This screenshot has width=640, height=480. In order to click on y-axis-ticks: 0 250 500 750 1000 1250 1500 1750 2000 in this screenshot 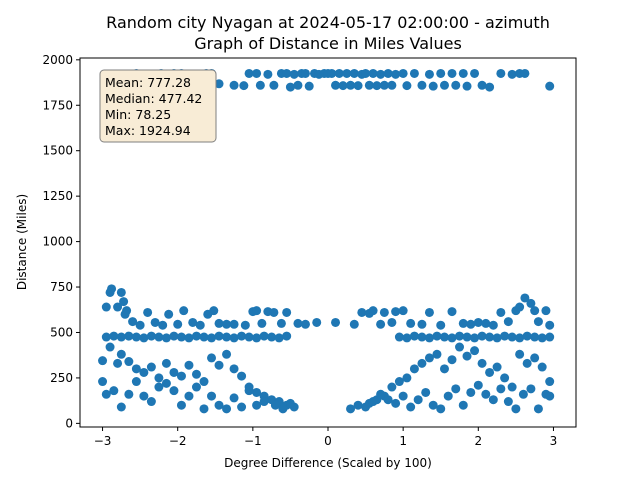, I will do `click(61, 241)`.